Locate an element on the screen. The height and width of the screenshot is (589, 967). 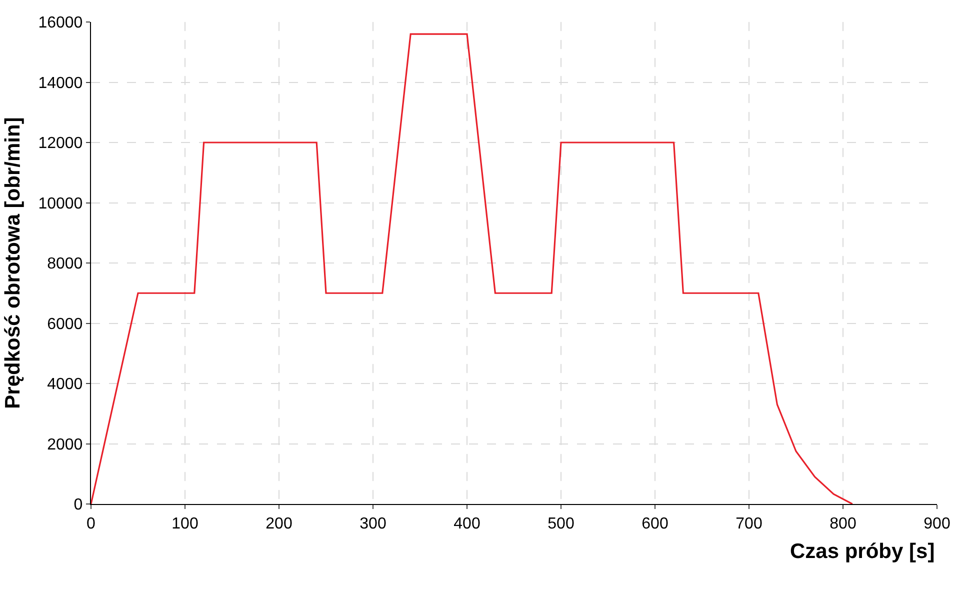
x-tick-label: 500 is located at coordinates (561, 523).